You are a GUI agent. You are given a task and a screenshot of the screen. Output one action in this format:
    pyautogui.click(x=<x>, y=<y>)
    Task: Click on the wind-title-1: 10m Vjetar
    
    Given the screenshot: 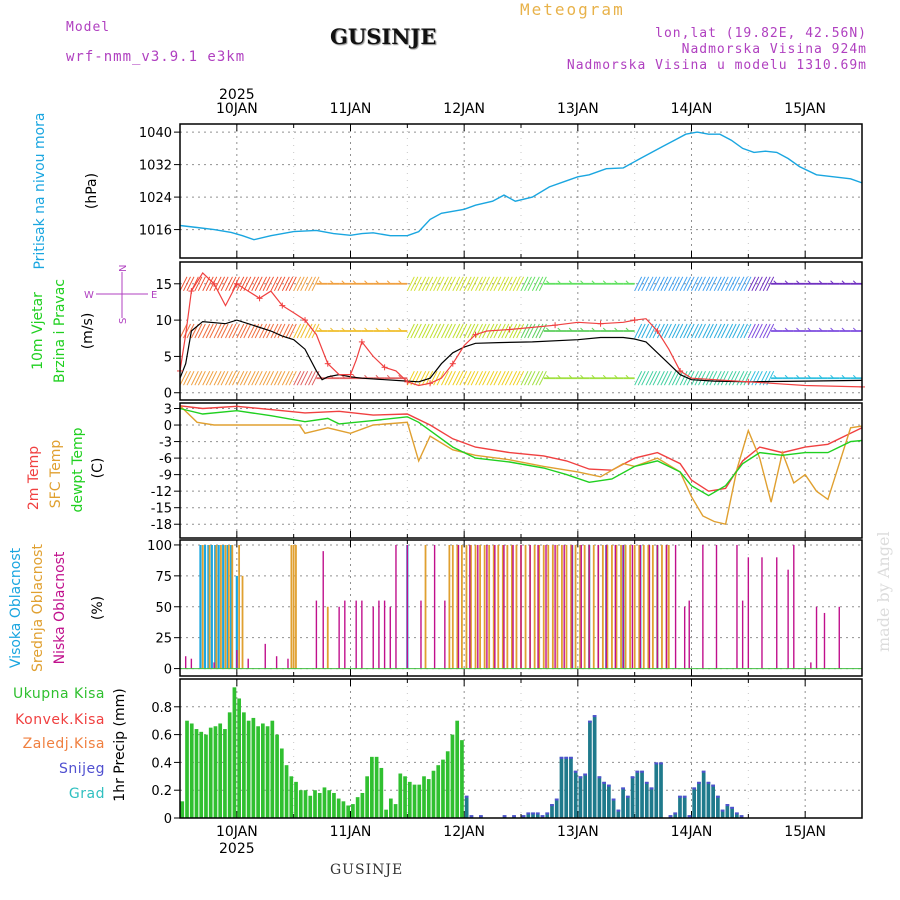 What is the action you would take?
    pyautogui.click(x=38, y=331)
    